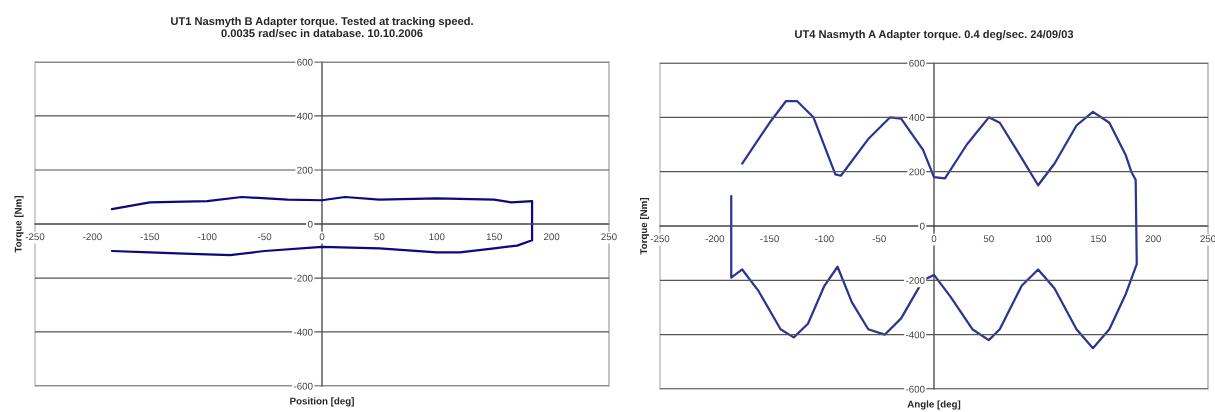 The image size is (1215, 412). I want to click on x-axis-title: Position [deg], so click(322, 402).